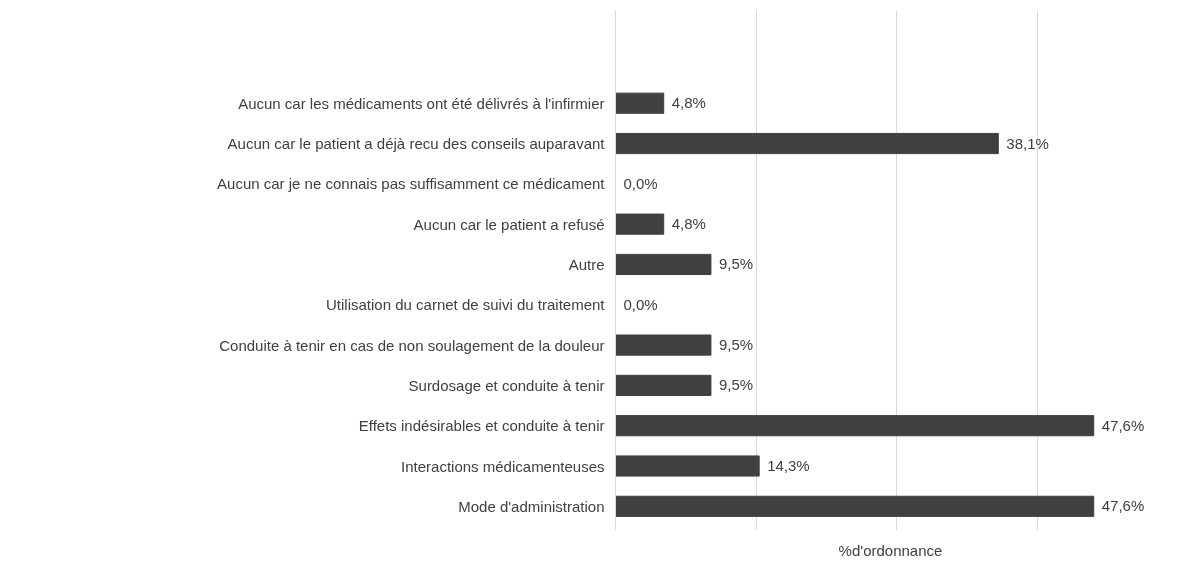 The height and width of the screenshot is (574, 1196). Describe the element at coordinates (506, 385) in the screenshot. I see `y-tick-label: Surdosage et conduite à tenir` at that location.